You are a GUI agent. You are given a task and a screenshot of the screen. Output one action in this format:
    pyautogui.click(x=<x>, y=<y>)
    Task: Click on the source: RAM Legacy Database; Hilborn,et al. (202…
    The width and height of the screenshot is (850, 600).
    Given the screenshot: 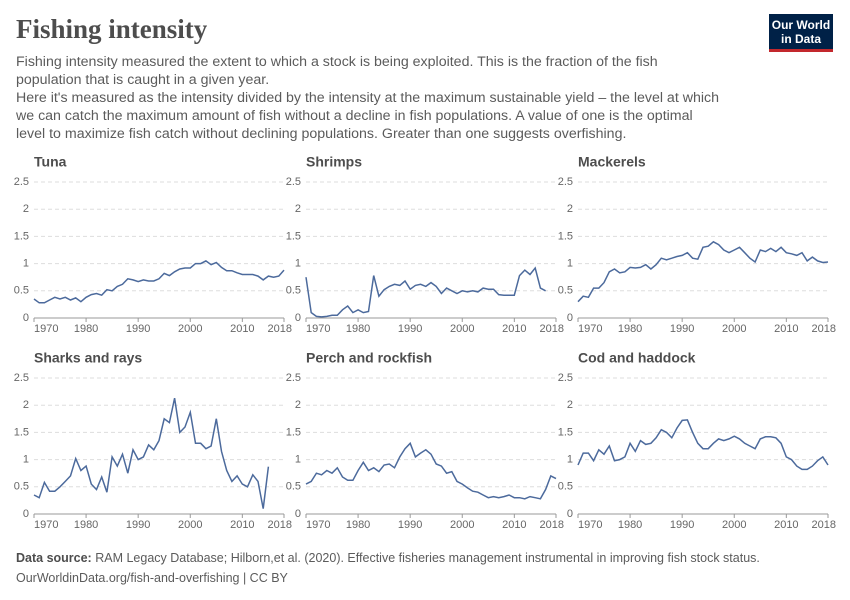 What is the action you would take?
    pyautogui.click(x=427, y=558)
    